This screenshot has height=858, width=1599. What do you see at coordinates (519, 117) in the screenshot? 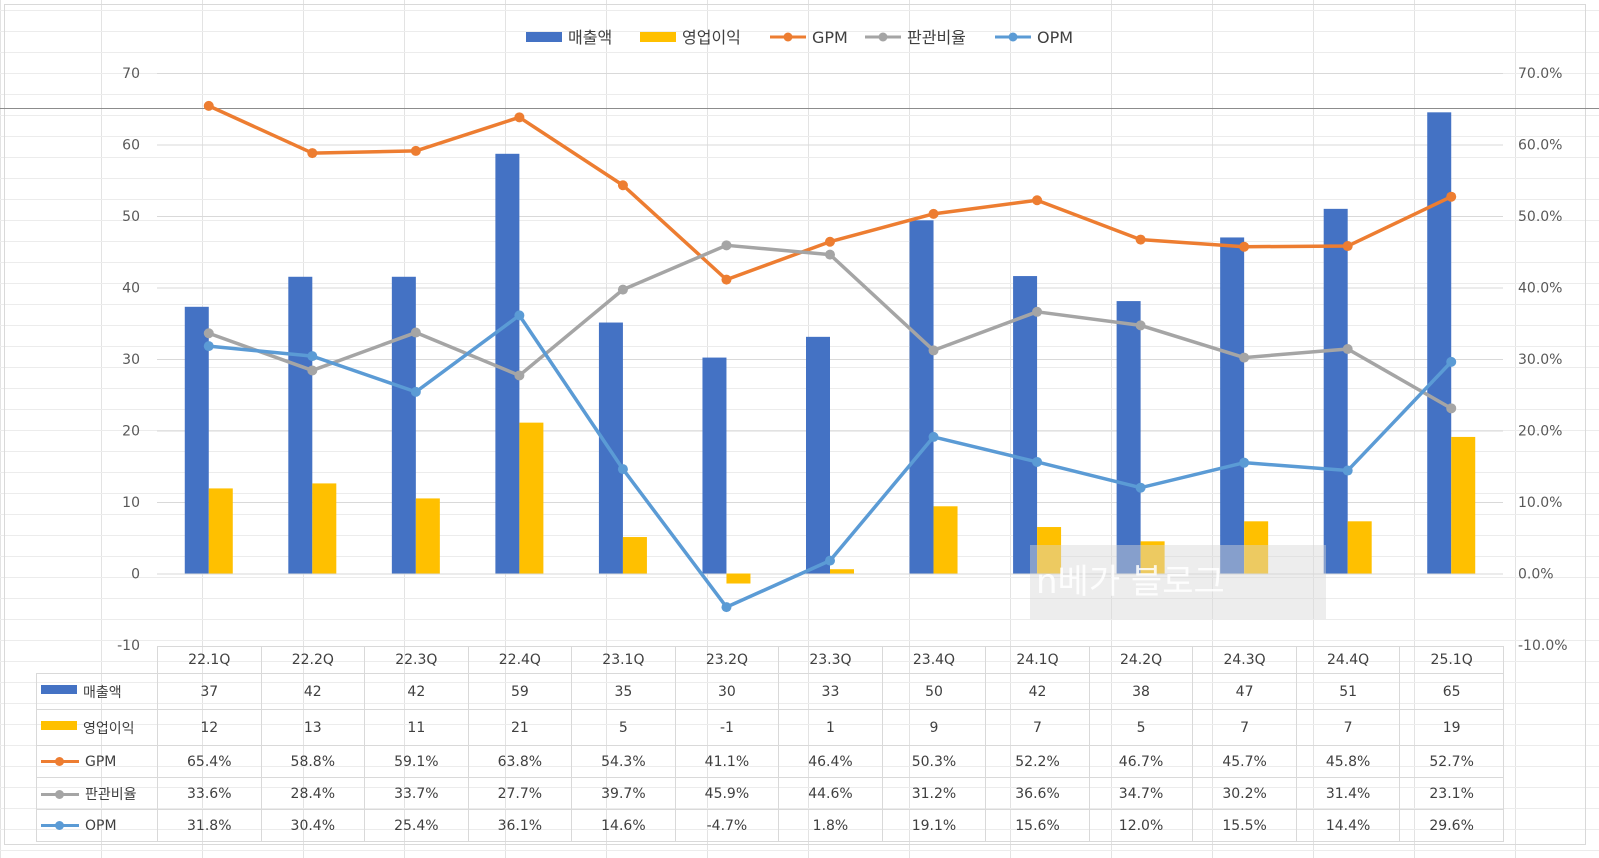
I see `point-GPM-22.4Q` at bounding box center [519, 117].